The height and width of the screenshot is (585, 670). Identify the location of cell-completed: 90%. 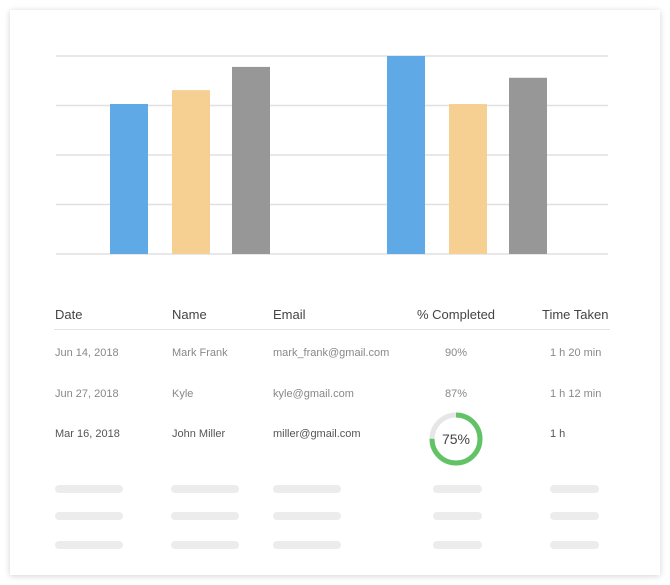
(456, 353).